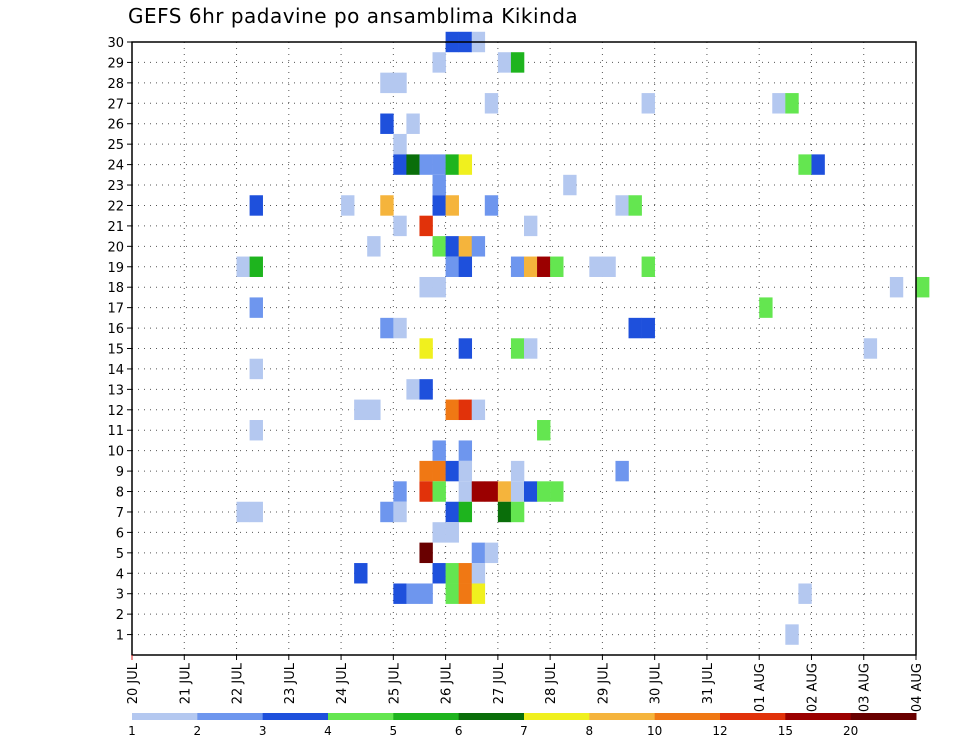 The image size is (960, 742). What do you see at coordinates (115, 186) in the screenshot?
I see `y-tick-label: 23` at bounding box center [115, 186].